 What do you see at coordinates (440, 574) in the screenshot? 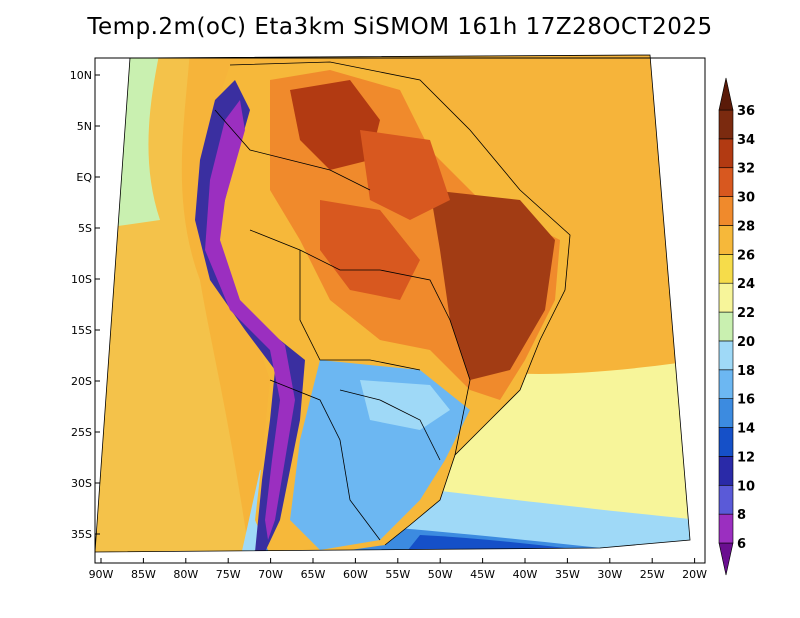
I see `lon-label: 50W` at bounding box center [440, 574].